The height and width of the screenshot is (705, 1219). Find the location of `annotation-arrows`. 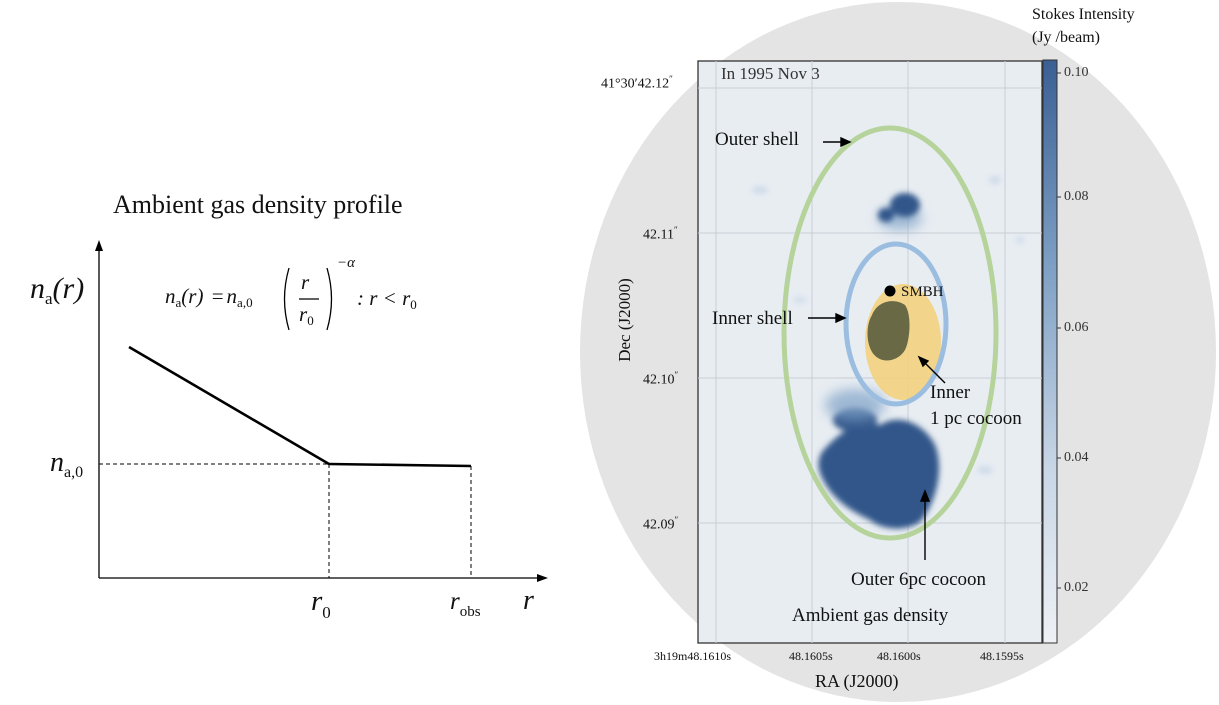

annotation-arrows is located at coordinates (877, 348).